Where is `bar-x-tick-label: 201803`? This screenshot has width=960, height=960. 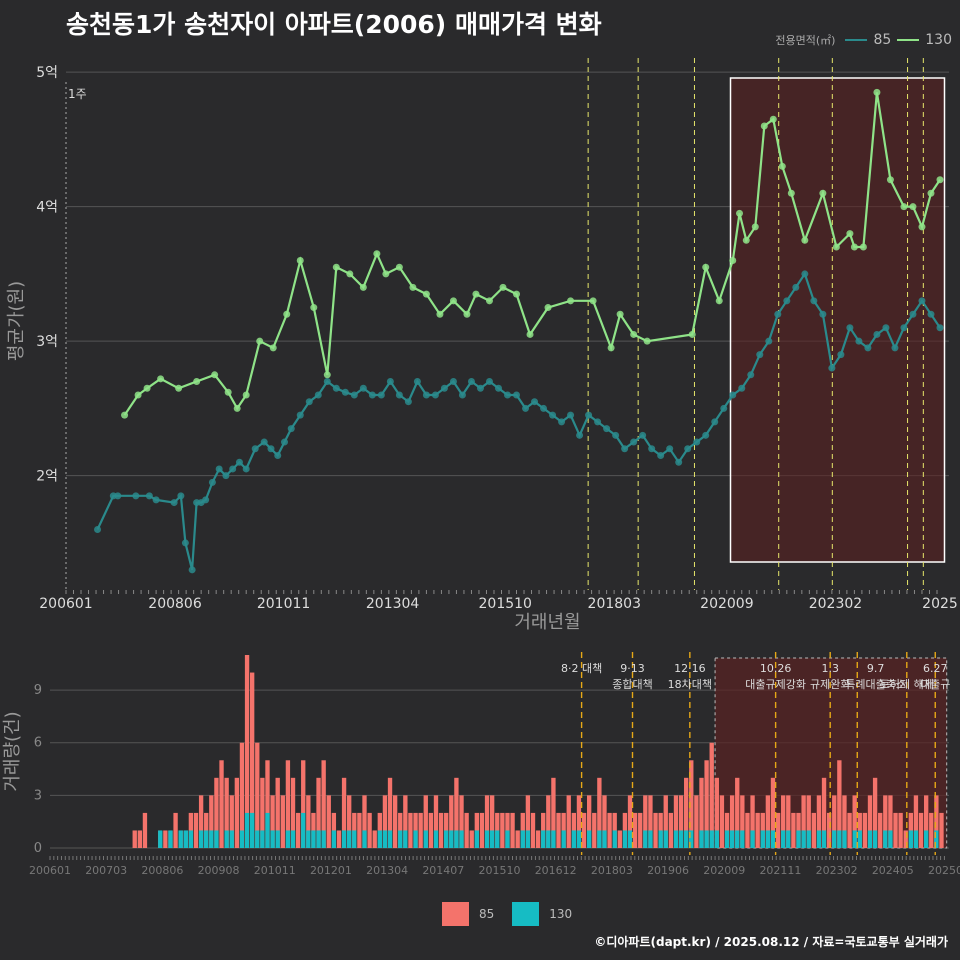 bar-x-tick-label: 201803 is located at coordinates (612, 870).